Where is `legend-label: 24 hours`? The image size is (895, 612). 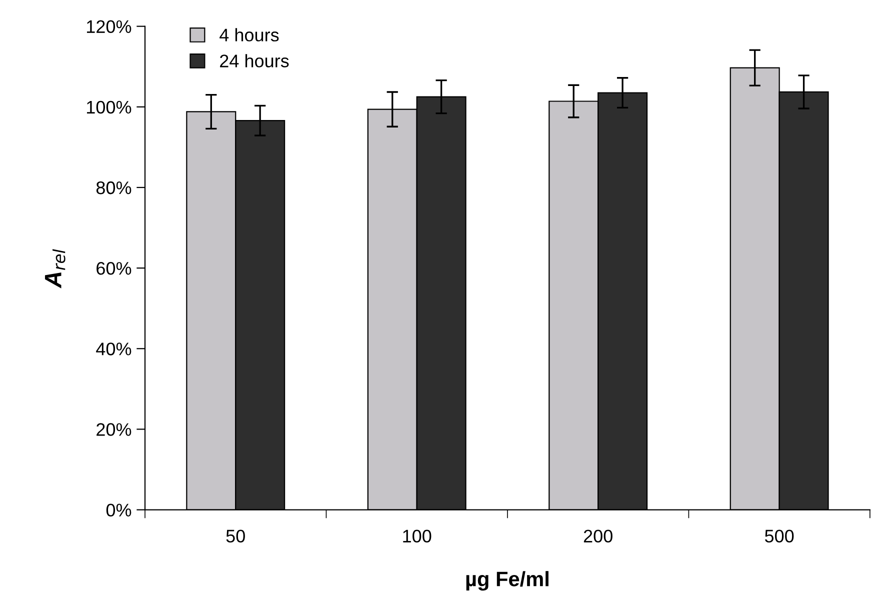 legend-label: 24 hours is located at coordinates (254, 61).